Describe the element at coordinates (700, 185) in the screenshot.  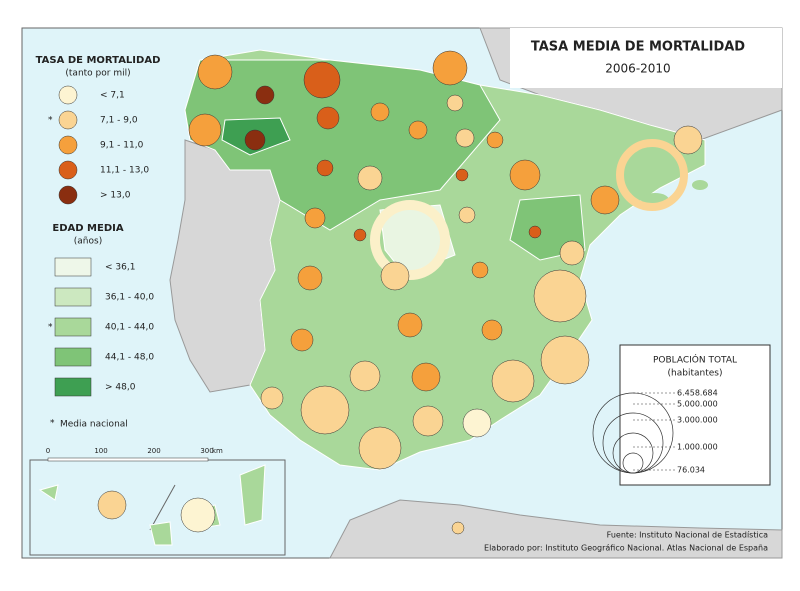
I see `island` at that location.